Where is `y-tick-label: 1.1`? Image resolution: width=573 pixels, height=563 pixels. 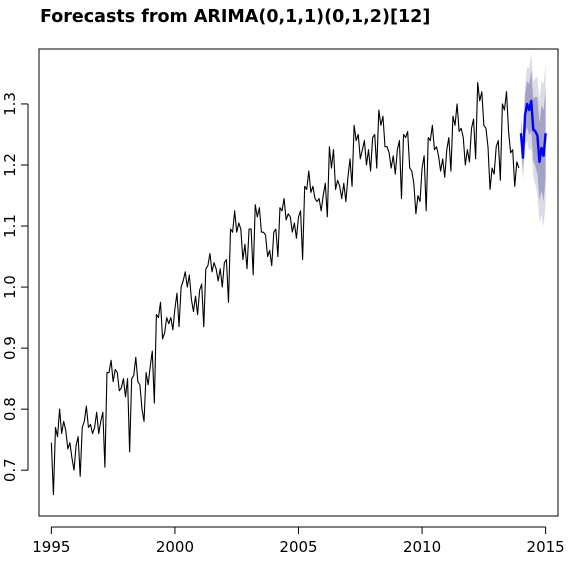 y-tick-label: 1.1 is located at coordinates (10, 226).